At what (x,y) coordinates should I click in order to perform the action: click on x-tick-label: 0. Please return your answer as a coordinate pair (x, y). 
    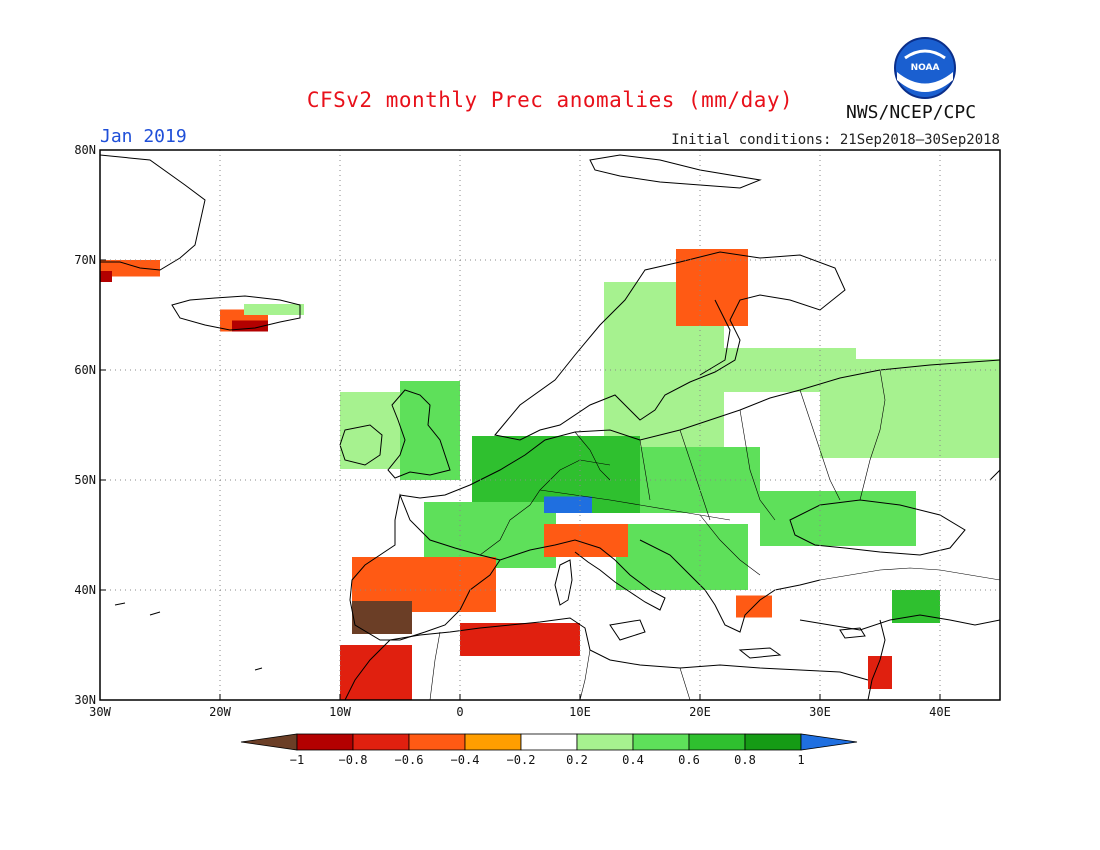
    Looking at the image, I should click on (459, 712).